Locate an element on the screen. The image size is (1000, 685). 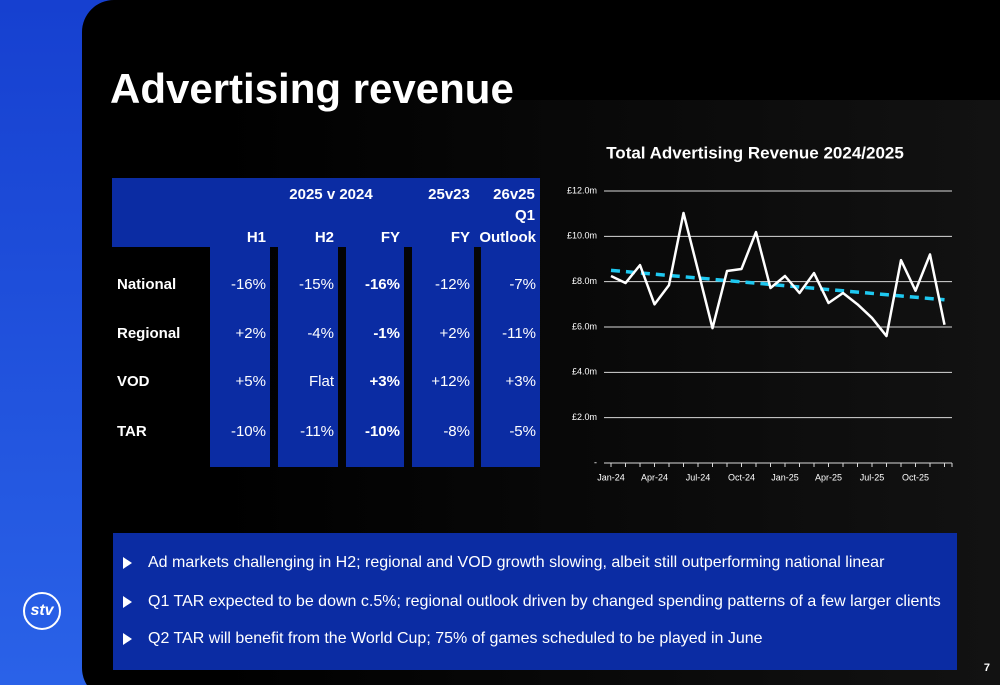
table-cell: -12% is located at coordinates (452, 284).